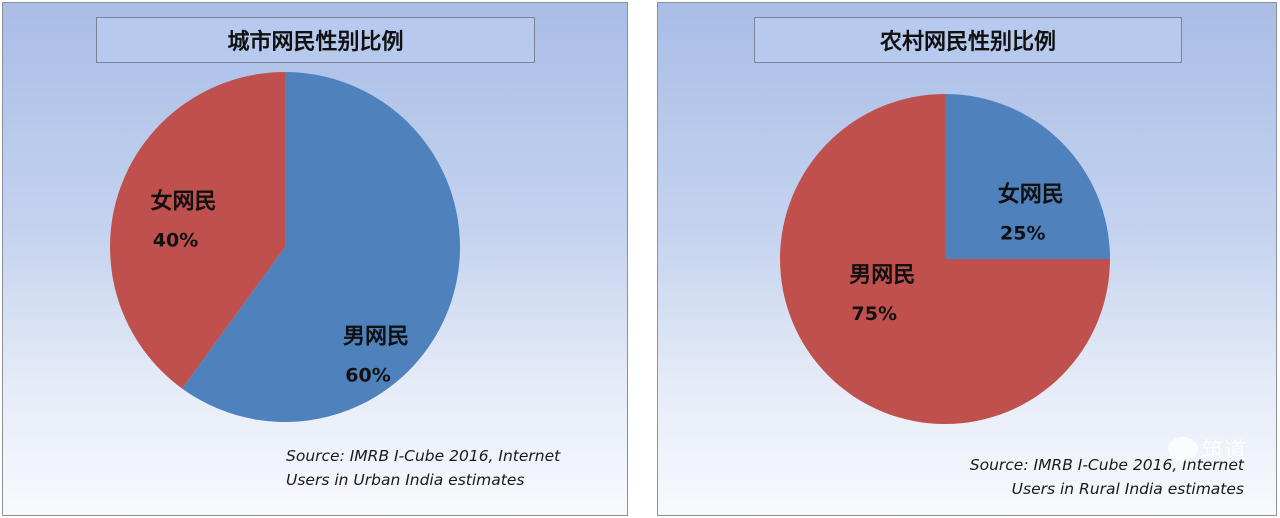  What do you see at coordinates (423, 456) in the screenshot?
I see `source-line-1: Source: IMRB I-Cube 2016, Internet` at bounding box center [423, 456].